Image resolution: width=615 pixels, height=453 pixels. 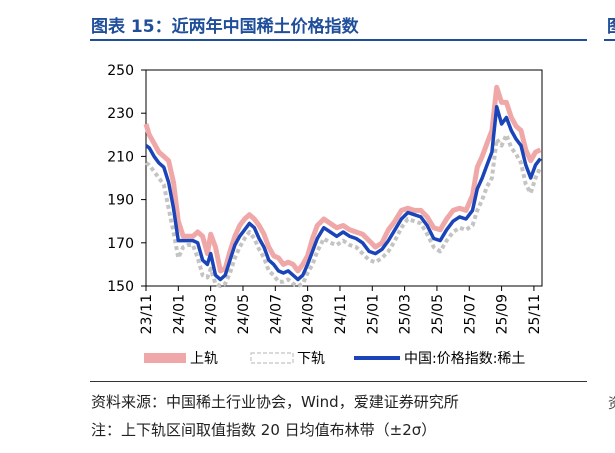 What do you see at coordinates (272, 358) in the screenshot?
I see `legend-swatch-lower` at bounding box center [272, 358].